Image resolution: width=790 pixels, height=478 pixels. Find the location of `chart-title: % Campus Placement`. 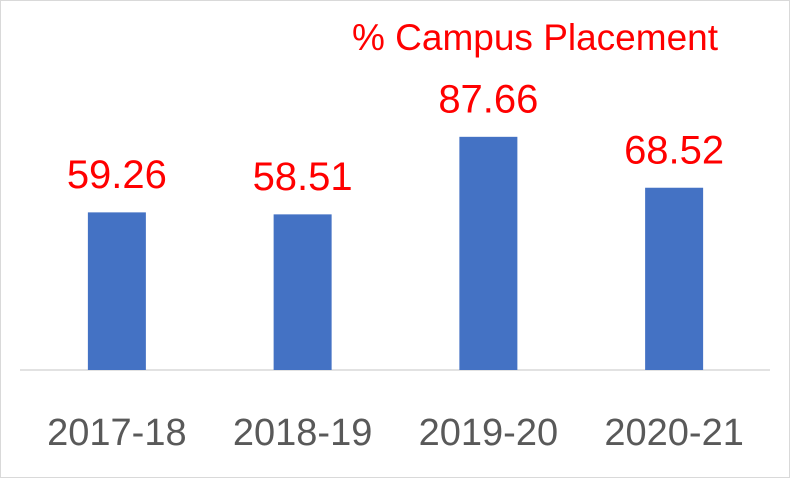

chart-title: % Campus Placement is located at coordinates (535, 37).